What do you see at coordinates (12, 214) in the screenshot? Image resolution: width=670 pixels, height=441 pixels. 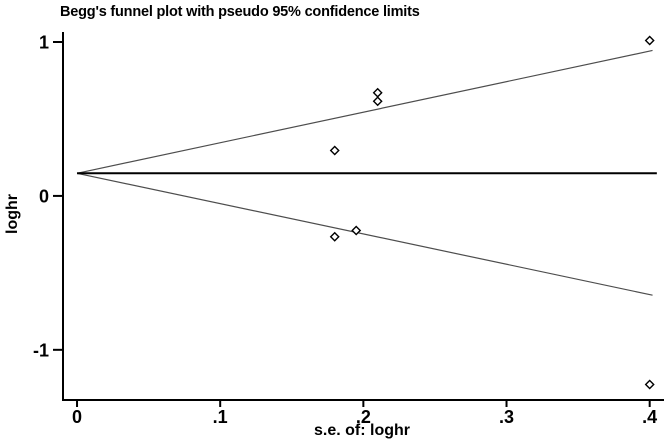 I see `y-axis-label: loghr` at bounding box center [12, 214].